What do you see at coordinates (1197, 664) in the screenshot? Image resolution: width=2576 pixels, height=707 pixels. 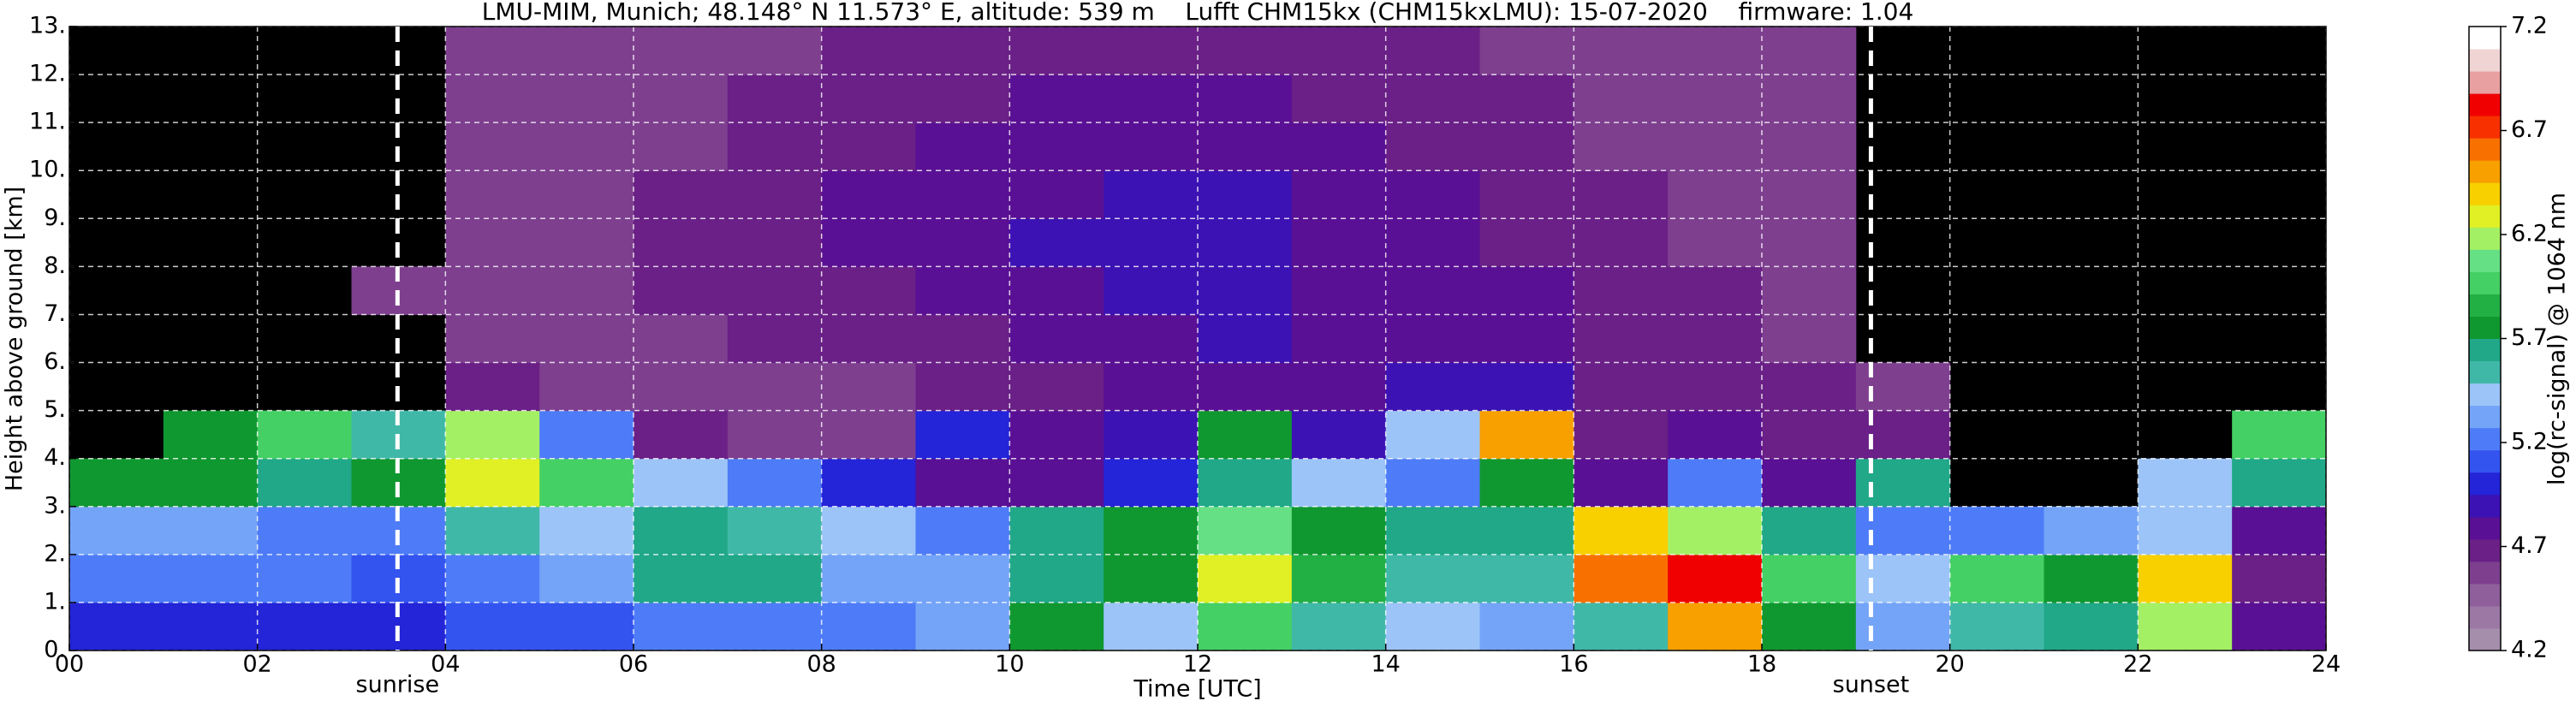 I see `x-tick-label: 12` at bounding box center [1197, 664].